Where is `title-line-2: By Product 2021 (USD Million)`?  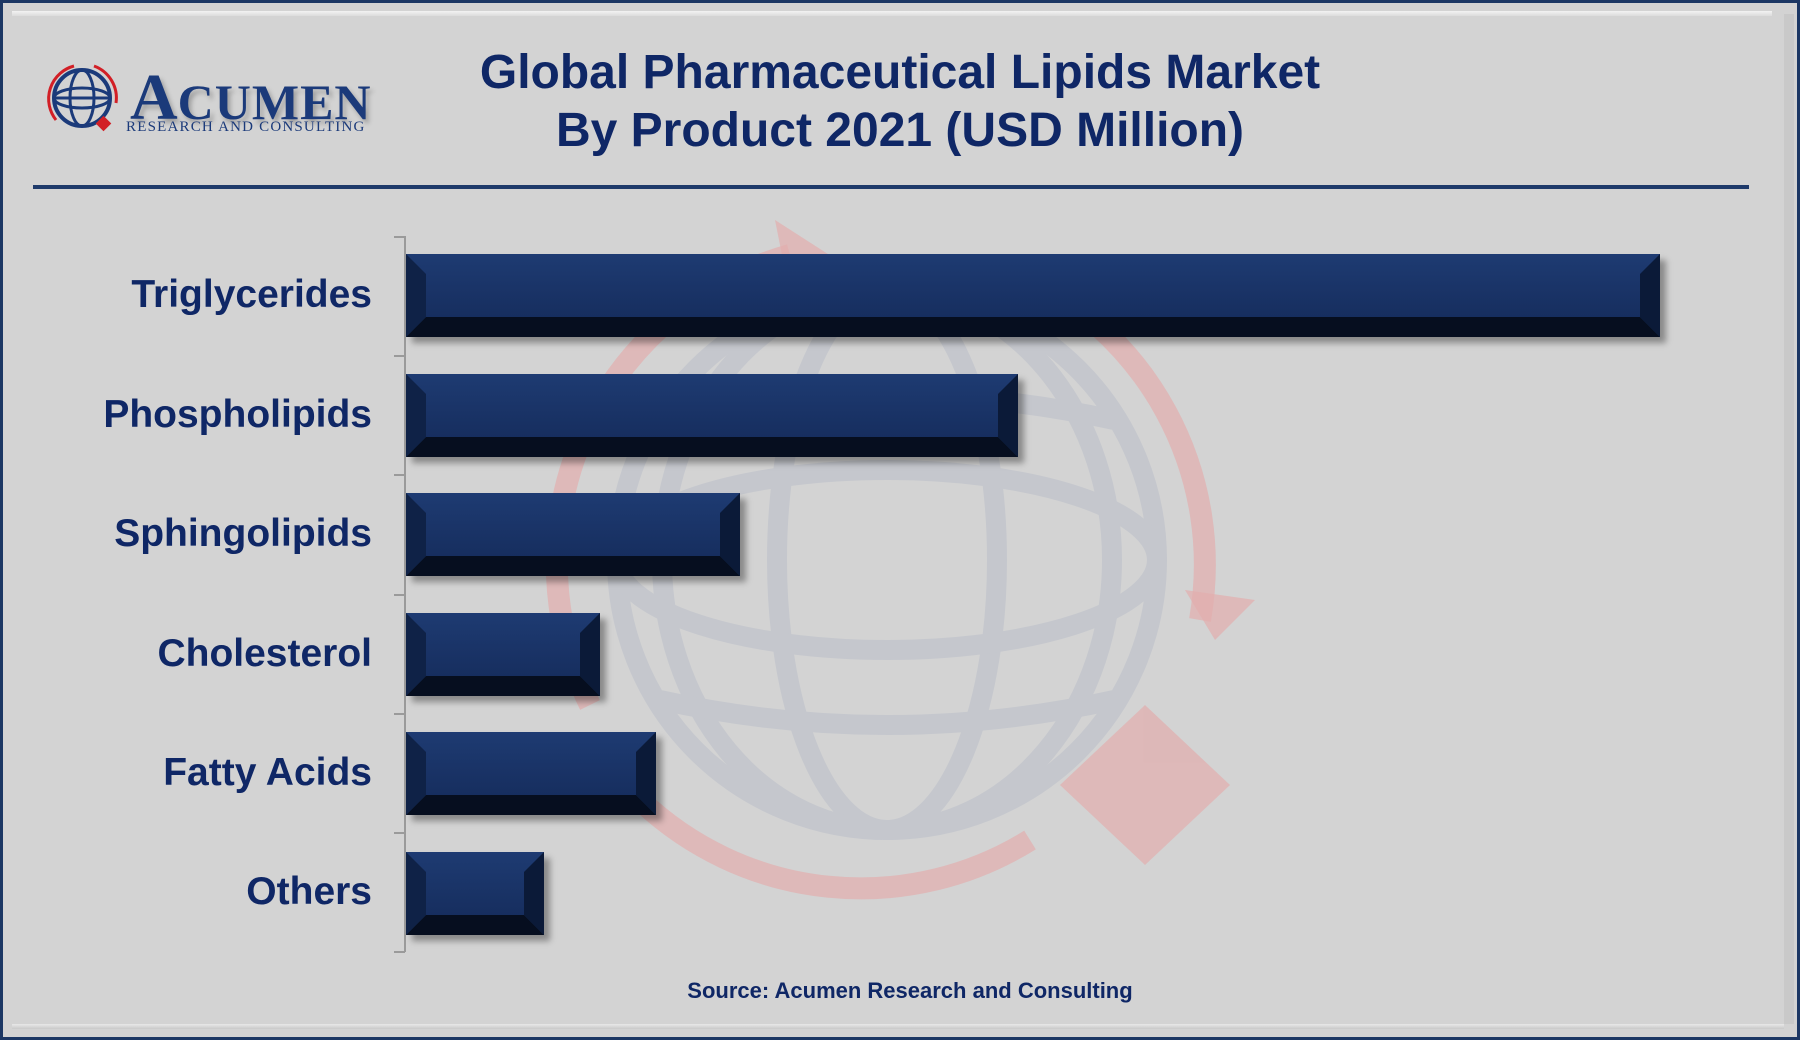 title-line-2: By Product 2021 (USD Million) is located at coordinates (900, 130).